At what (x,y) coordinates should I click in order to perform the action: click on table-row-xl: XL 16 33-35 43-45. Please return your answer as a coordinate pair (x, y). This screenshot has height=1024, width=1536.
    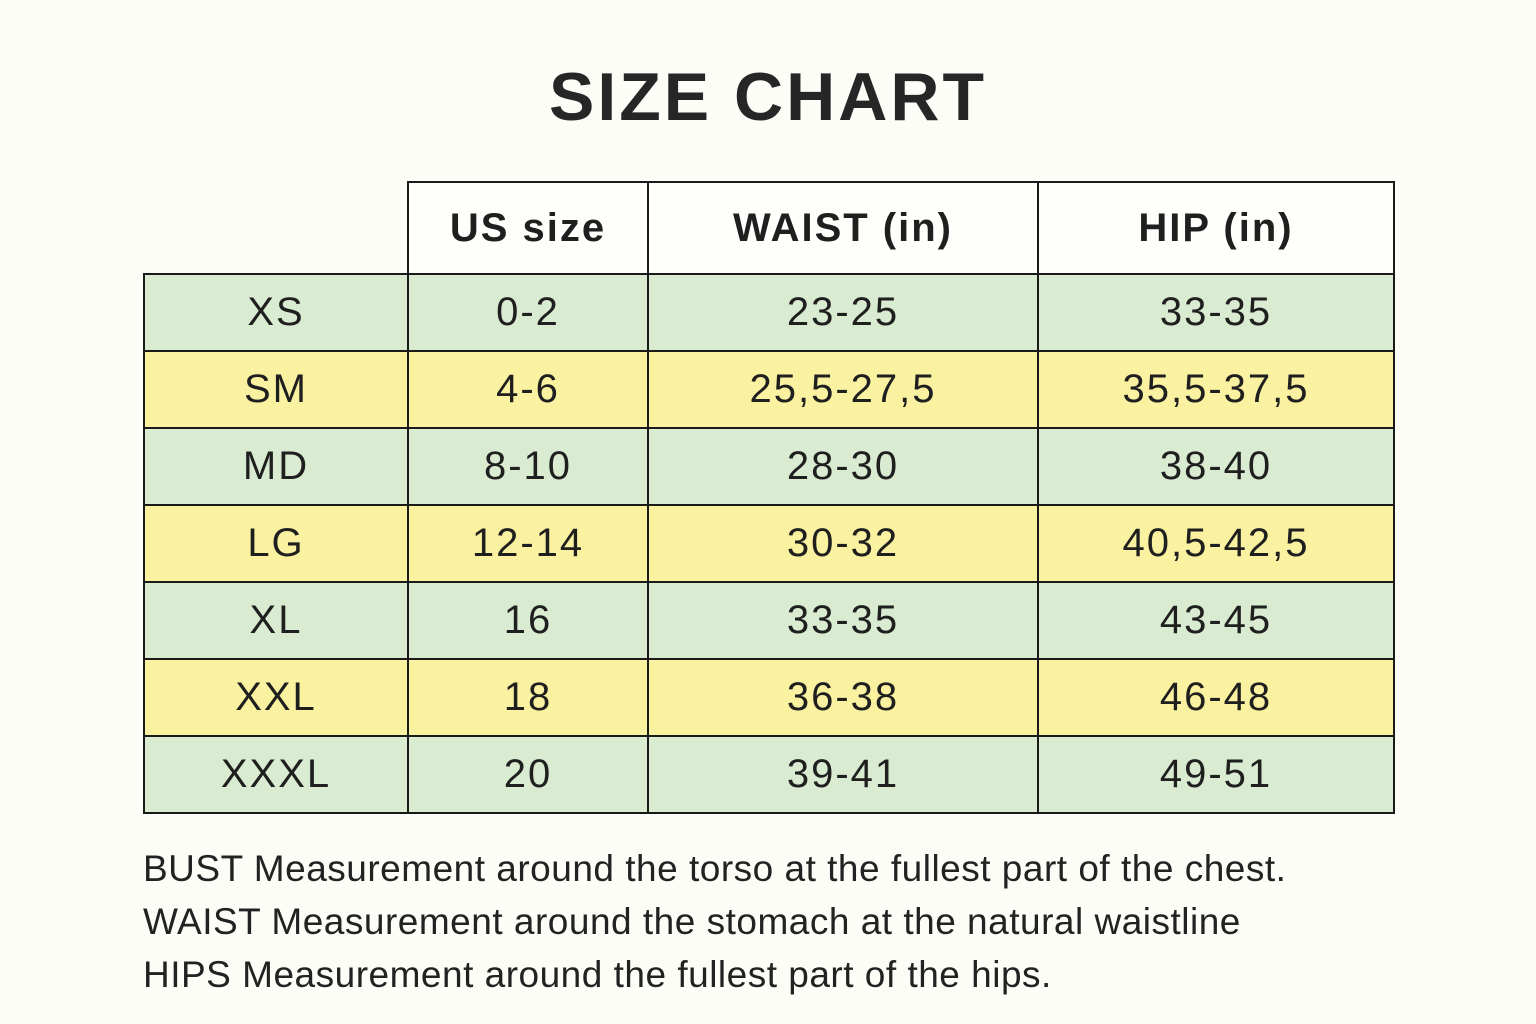
    Looking at the image, I should click on (769, 620).